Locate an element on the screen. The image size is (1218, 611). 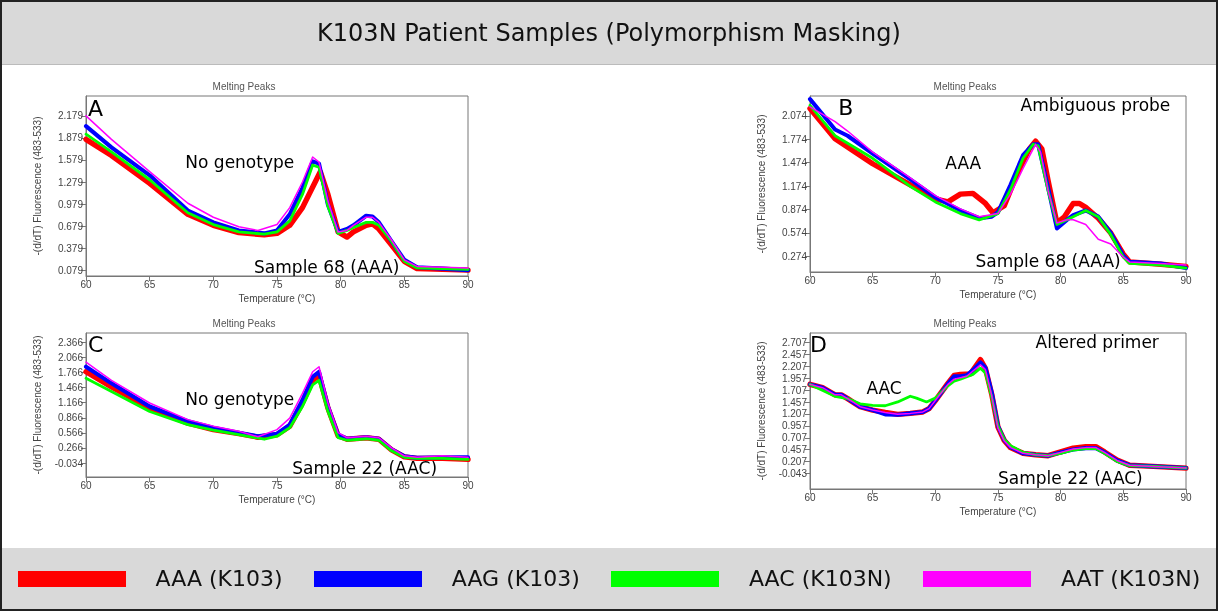
y-tick-label: 0.957 is located at coordinates (794, 426).